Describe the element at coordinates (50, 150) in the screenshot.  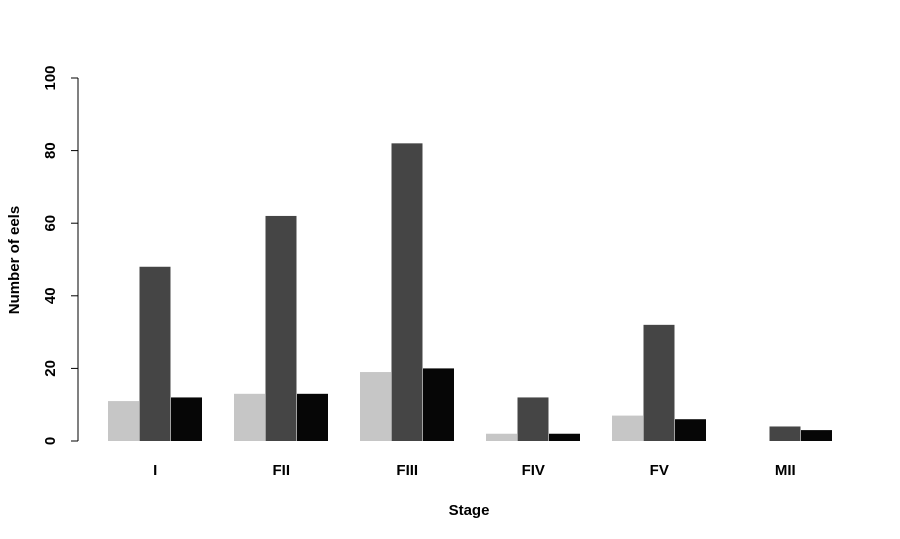
I see `y-tick-label: 80` at that location.